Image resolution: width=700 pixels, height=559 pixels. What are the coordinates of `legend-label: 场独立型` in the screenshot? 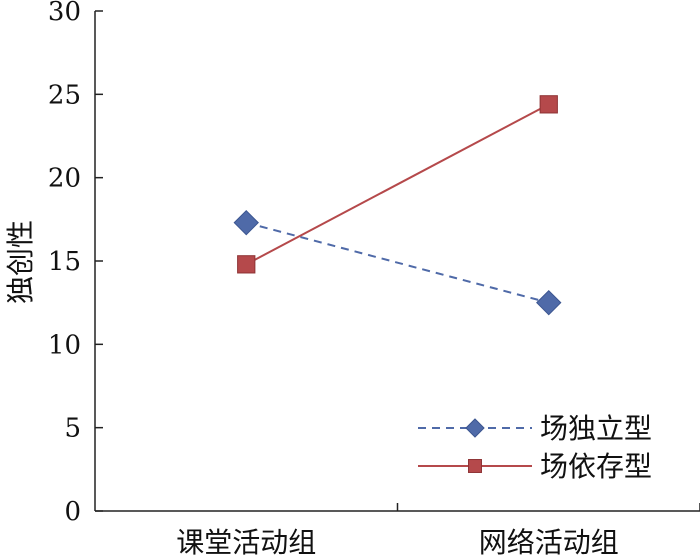 It's located at (596, 428).